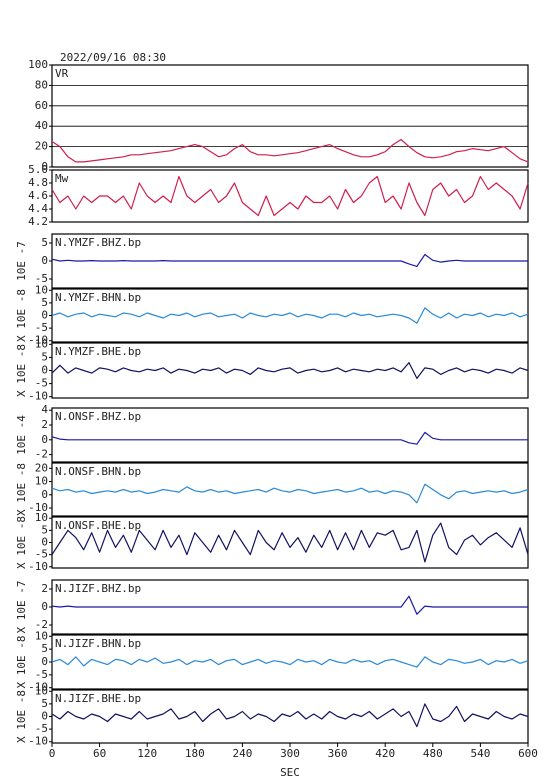 The image size is (554, 781). Describe the element at coordinates (21, 435) in the screenshot. I see `y-axis-label: 10E -4` at that location.